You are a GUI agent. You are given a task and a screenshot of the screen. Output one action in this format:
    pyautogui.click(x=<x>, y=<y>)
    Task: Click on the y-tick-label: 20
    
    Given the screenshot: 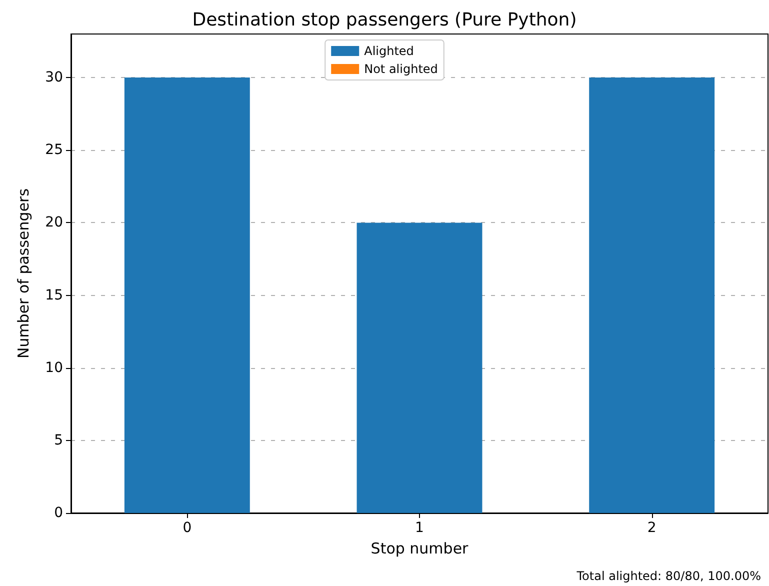 What is the action you would take?
    pyautogui.click(x=54, y=222)
    